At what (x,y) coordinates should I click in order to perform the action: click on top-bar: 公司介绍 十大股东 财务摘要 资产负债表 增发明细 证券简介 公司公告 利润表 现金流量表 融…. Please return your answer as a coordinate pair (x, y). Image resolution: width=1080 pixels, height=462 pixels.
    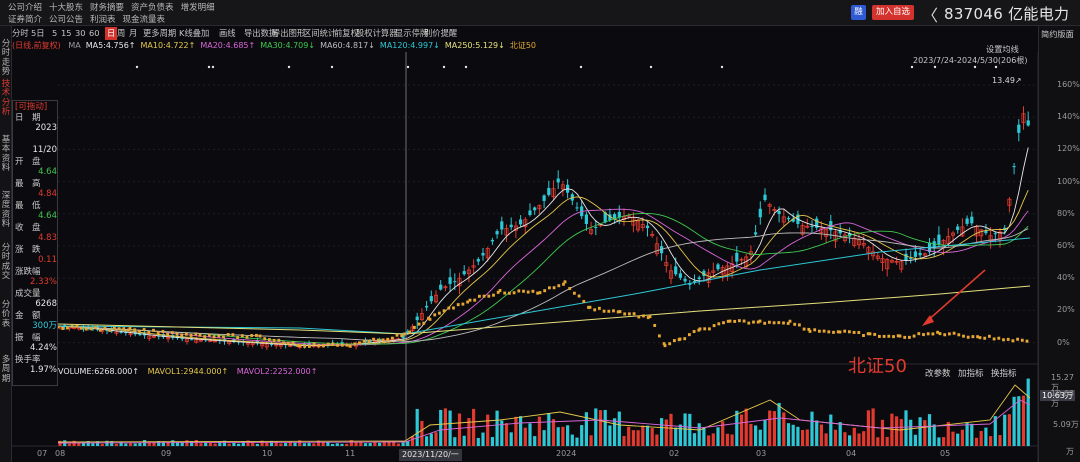
    Looking at the image, I should click on (540, 13).